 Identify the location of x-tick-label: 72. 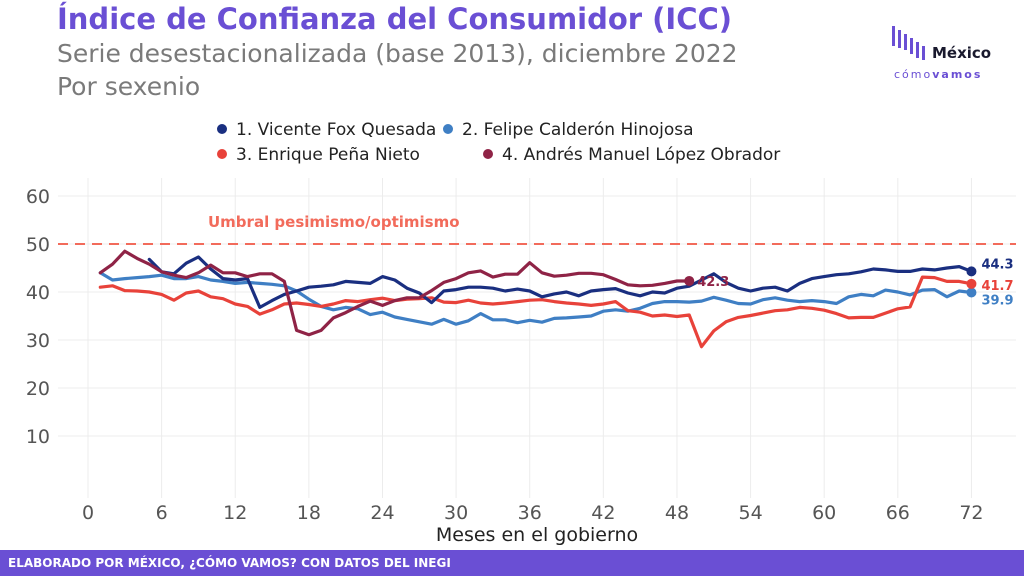
(971, 513).